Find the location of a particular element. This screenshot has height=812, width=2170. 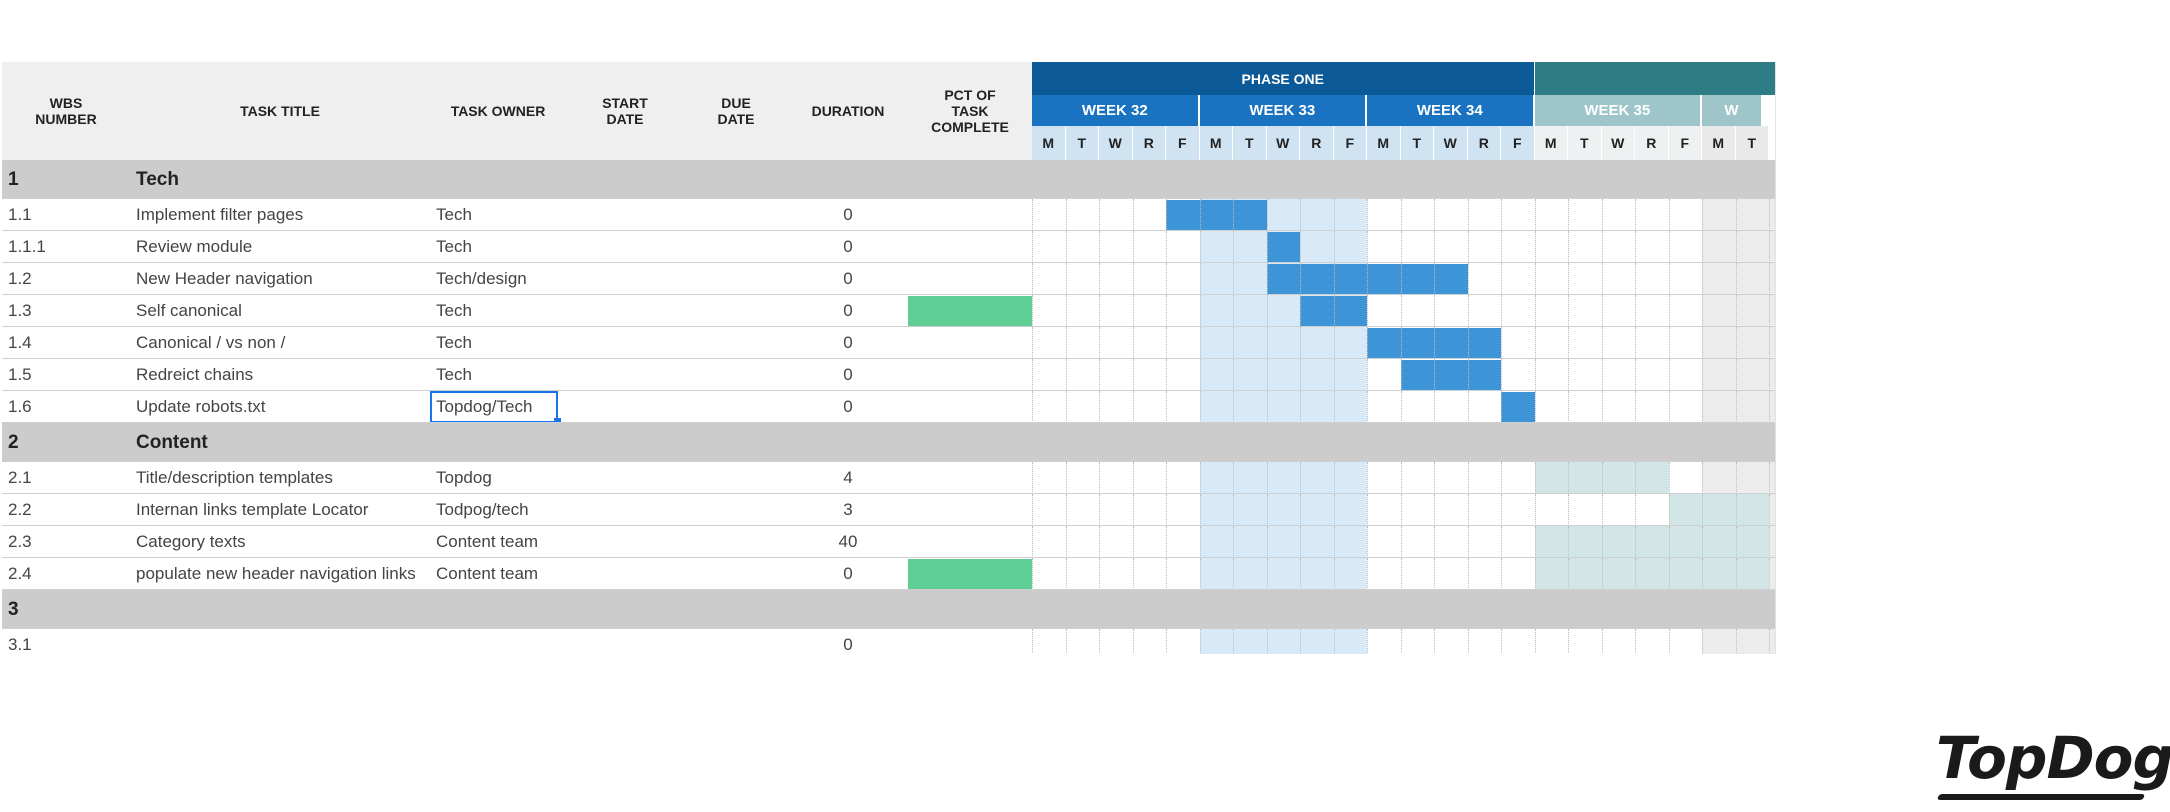

wbs-number: 1.2 is located at coordinates (20, 278).